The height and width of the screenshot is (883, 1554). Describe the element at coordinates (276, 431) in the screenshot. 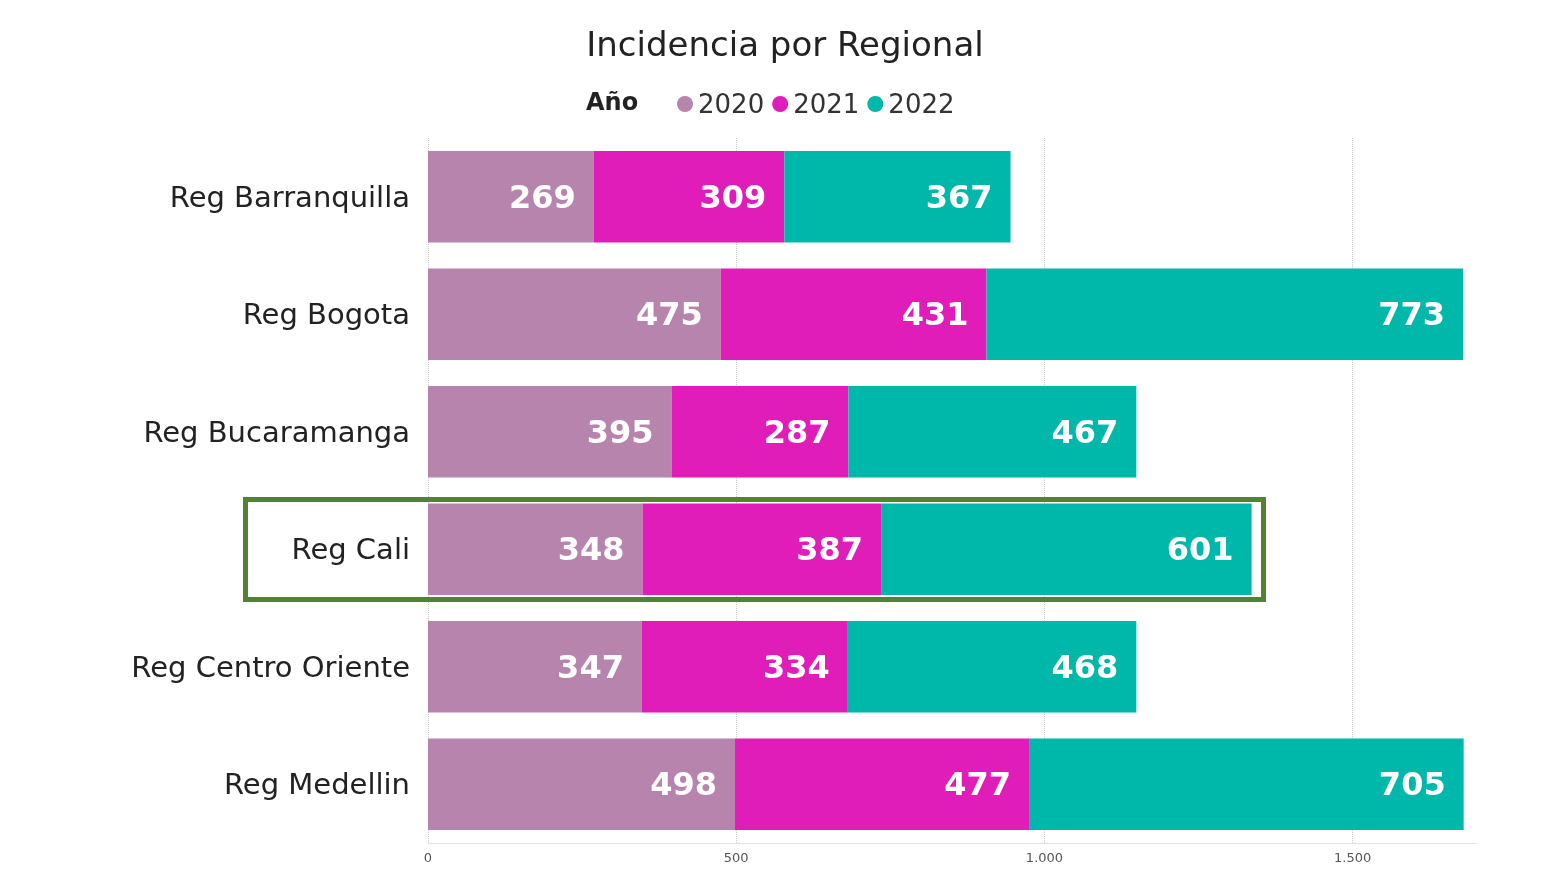

I see `y-tick-label: Reg Bucaramanga` at that location.